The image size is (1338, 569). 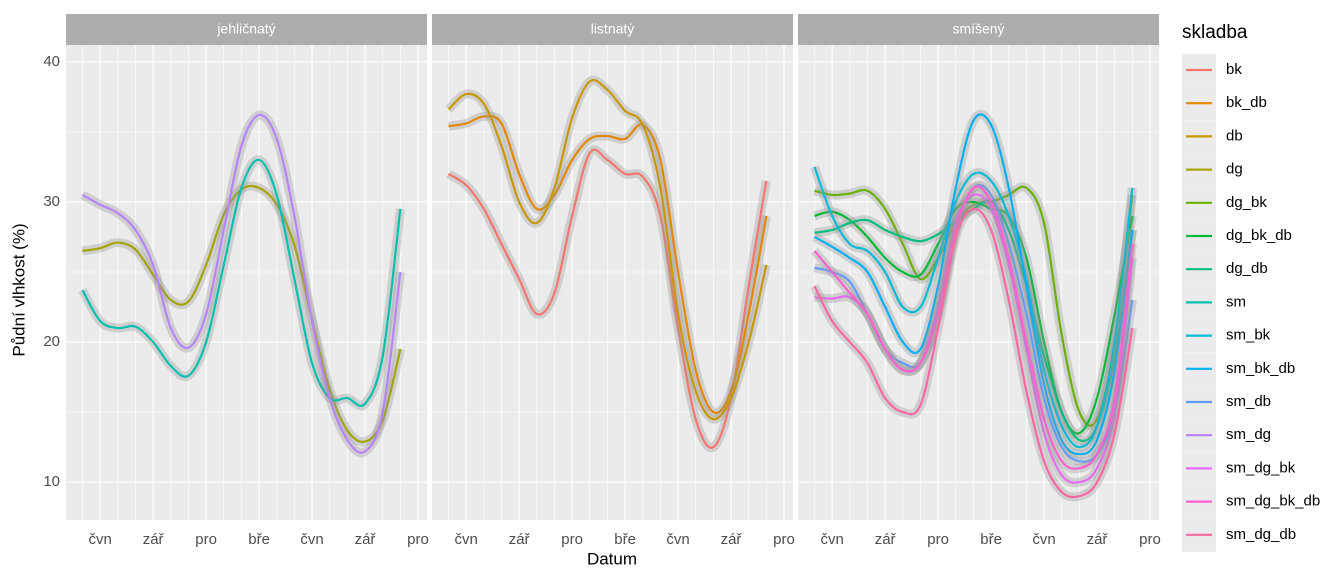 I want to click on y-tick-label: 20, so click(x=51, y=341).